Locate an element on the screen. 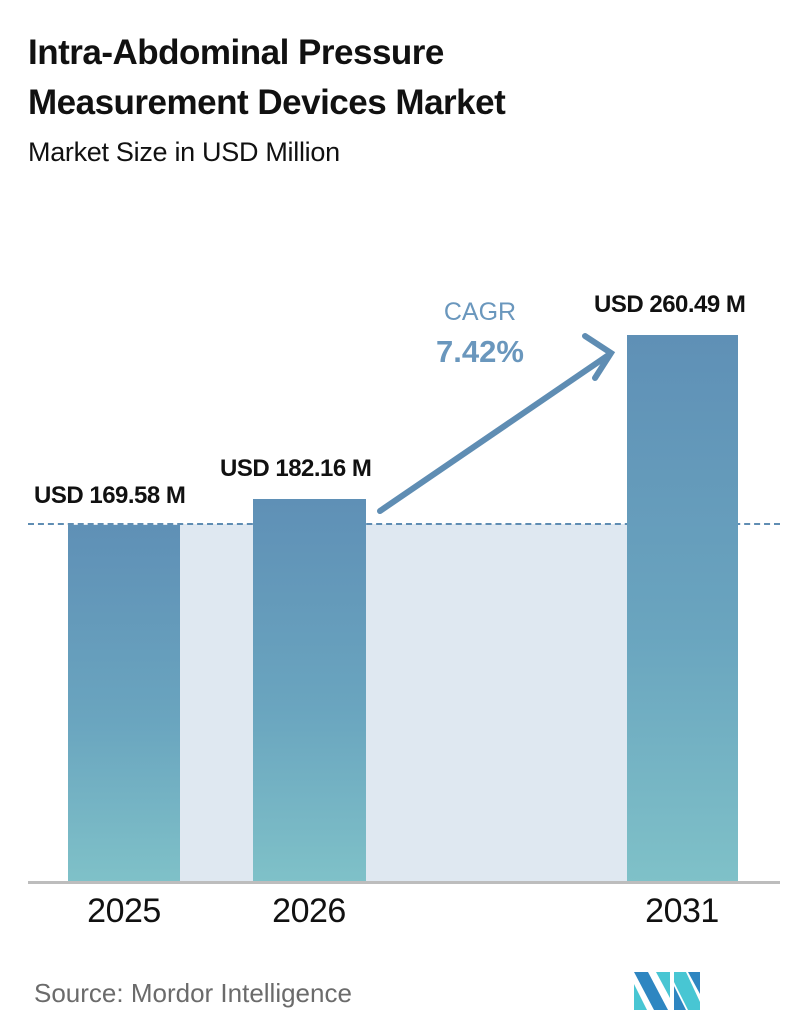 This screenshot has width=796, height=1034. bar-2025-value-label: USD 169.58 M is located at coordinates (110, 495).